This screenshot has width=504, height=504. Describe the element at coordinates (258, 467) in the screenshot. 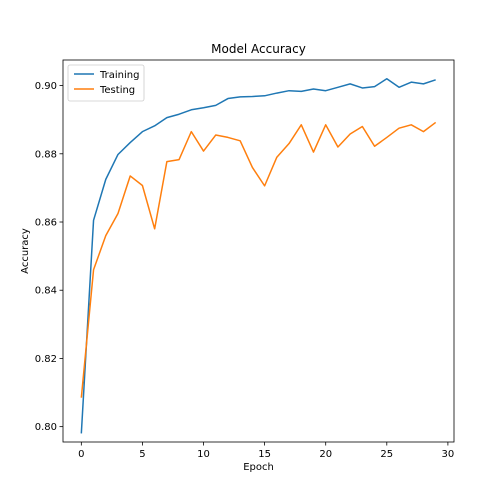

I see `x-axis-title: Epoch` at that location.